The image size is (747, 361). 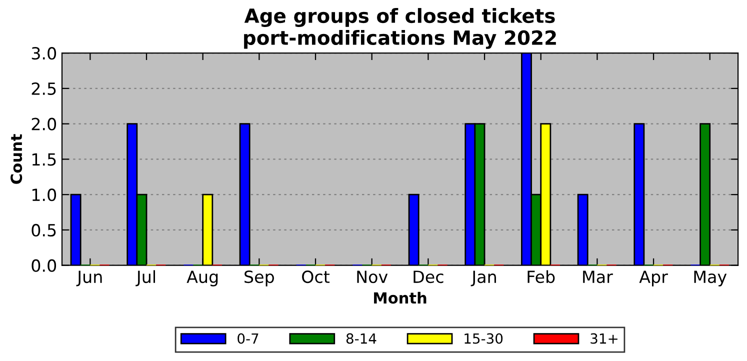 I want to click on x-tick-label: Nov, so click(x=372, y=277).